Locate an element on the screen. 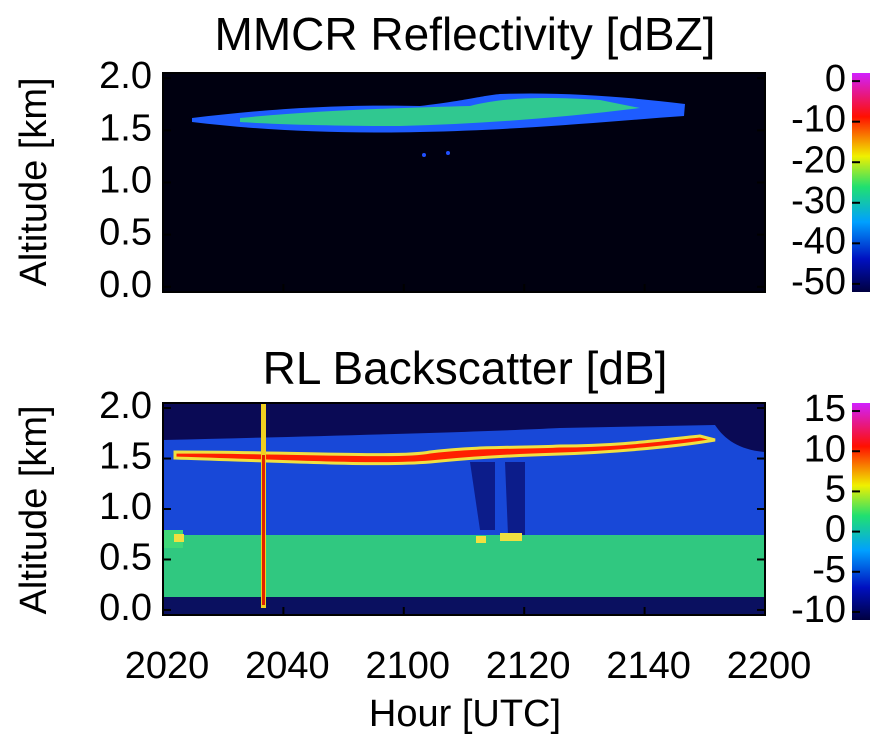  colorbar-tick-label: 5 is located at coordinates (835, 489).